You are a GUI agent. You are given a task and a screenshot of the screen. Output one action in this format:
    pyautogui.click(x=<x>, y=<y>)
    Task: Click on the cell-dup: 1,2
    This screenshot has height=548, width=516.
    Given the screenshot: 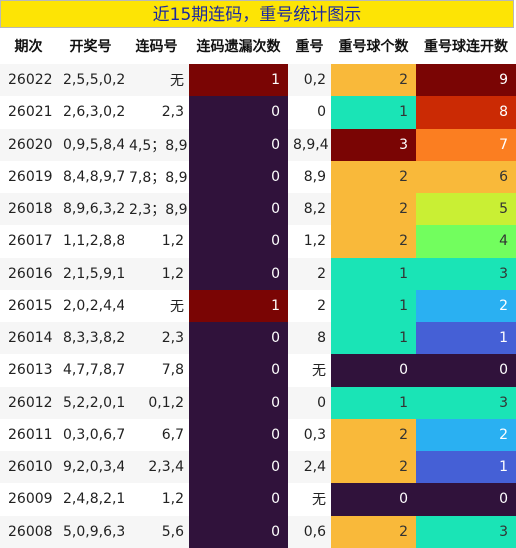 What is the action you would take?
    pyautogui.click(x=309, y=241)
    